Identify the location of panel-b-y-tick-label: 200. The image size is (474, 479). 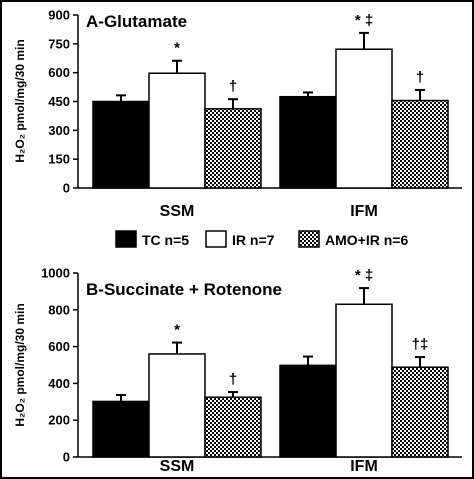
(59, 420).